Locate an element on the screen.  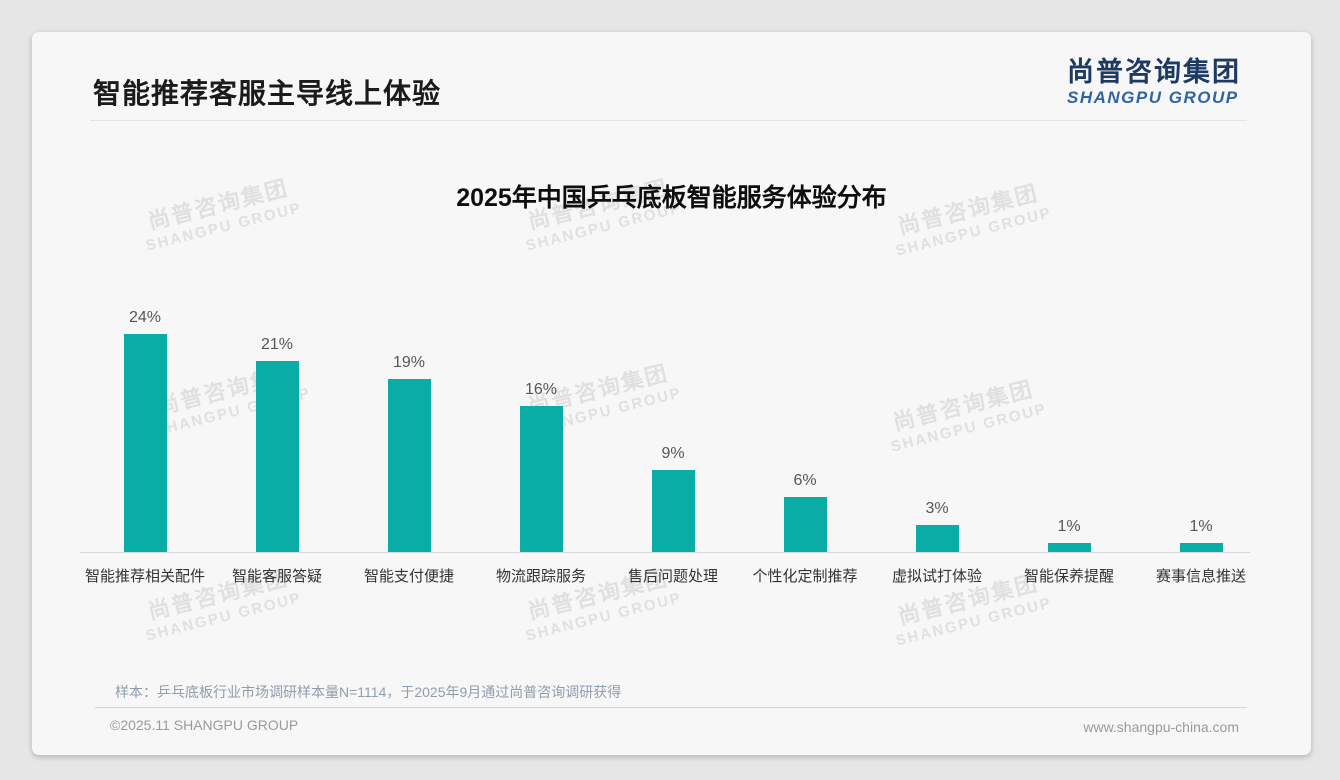
category-label: 个性化定制推荐 is located at coordinates (805, 576).